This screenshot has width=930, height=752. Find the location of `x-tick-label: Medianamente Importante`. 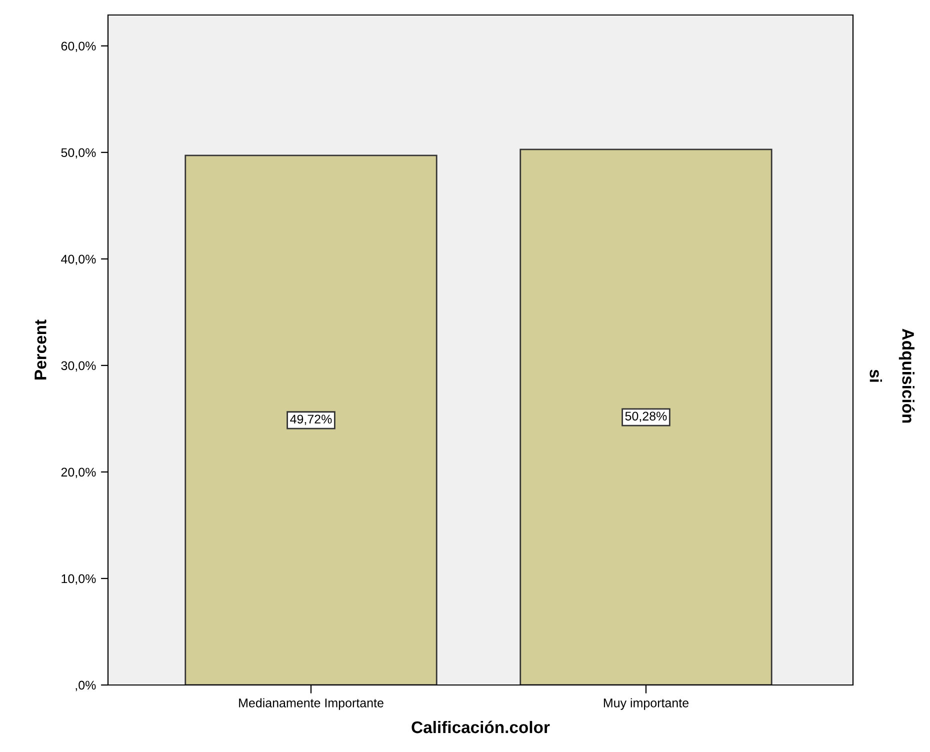

x-tick-label: Medianamente Importante is located at coordinates (311, 704).